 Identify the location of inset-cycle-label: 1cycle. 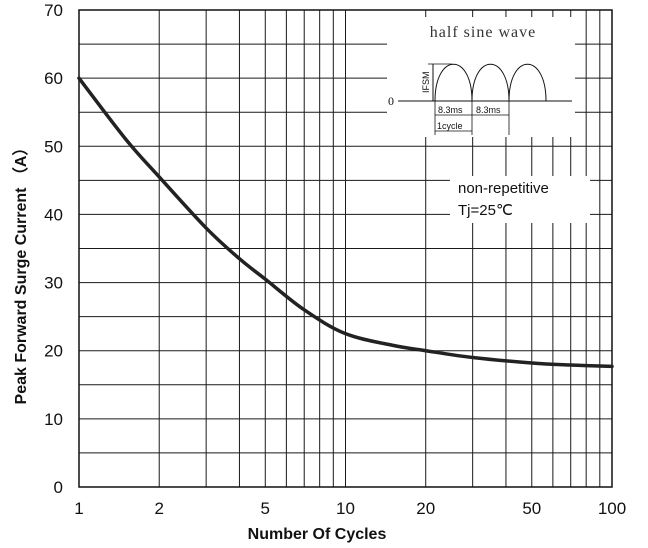
(450, 126).